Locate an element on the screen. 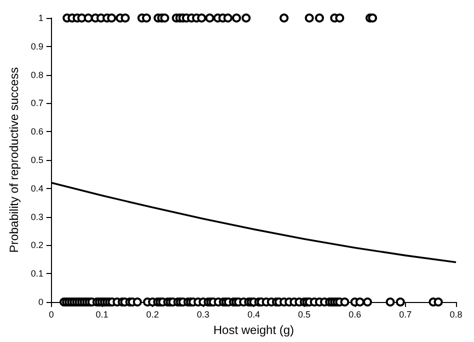  x-axis-title: Host weight (g) is located at coordinates (253, 330).